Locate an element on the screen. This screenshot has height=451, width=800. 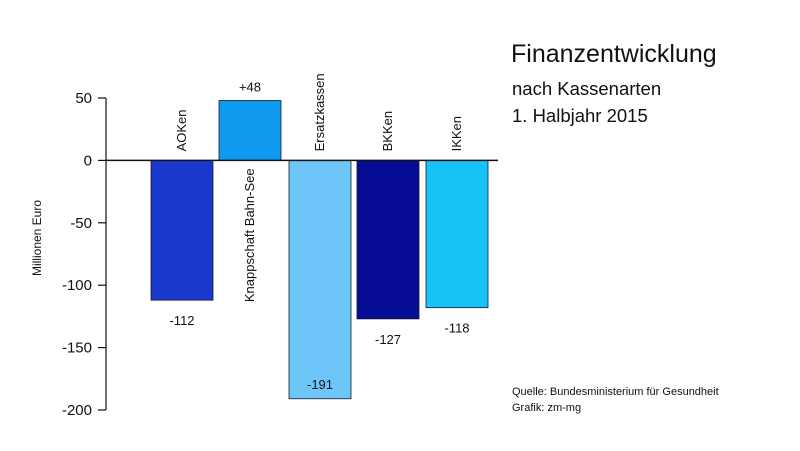
category-label: BKKen is located at coordinates (387, 131).